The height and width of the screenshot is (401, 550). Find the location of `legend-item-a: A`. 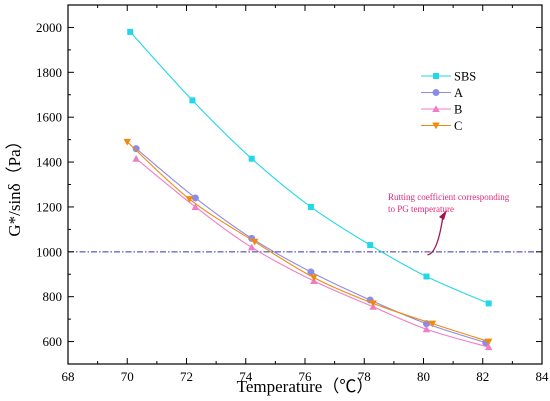

legend-item-a: A is located at coordinates (442, 93).